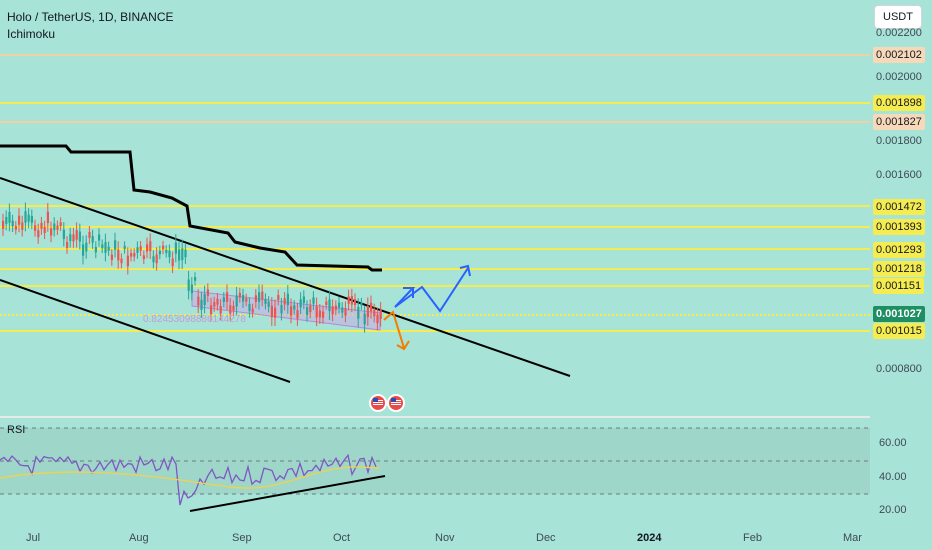  I want to click on indicator-legend-ichimoku: Ichimoku, so click(31, 34).